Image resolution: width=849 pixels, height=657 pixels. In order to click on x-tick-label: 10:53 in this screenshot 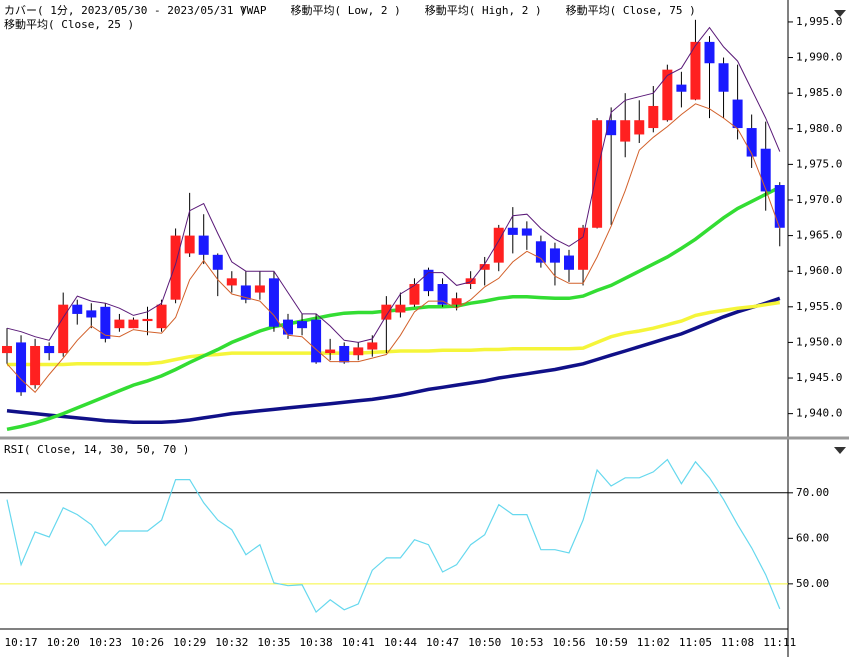, I will do `click(526, 642)`.